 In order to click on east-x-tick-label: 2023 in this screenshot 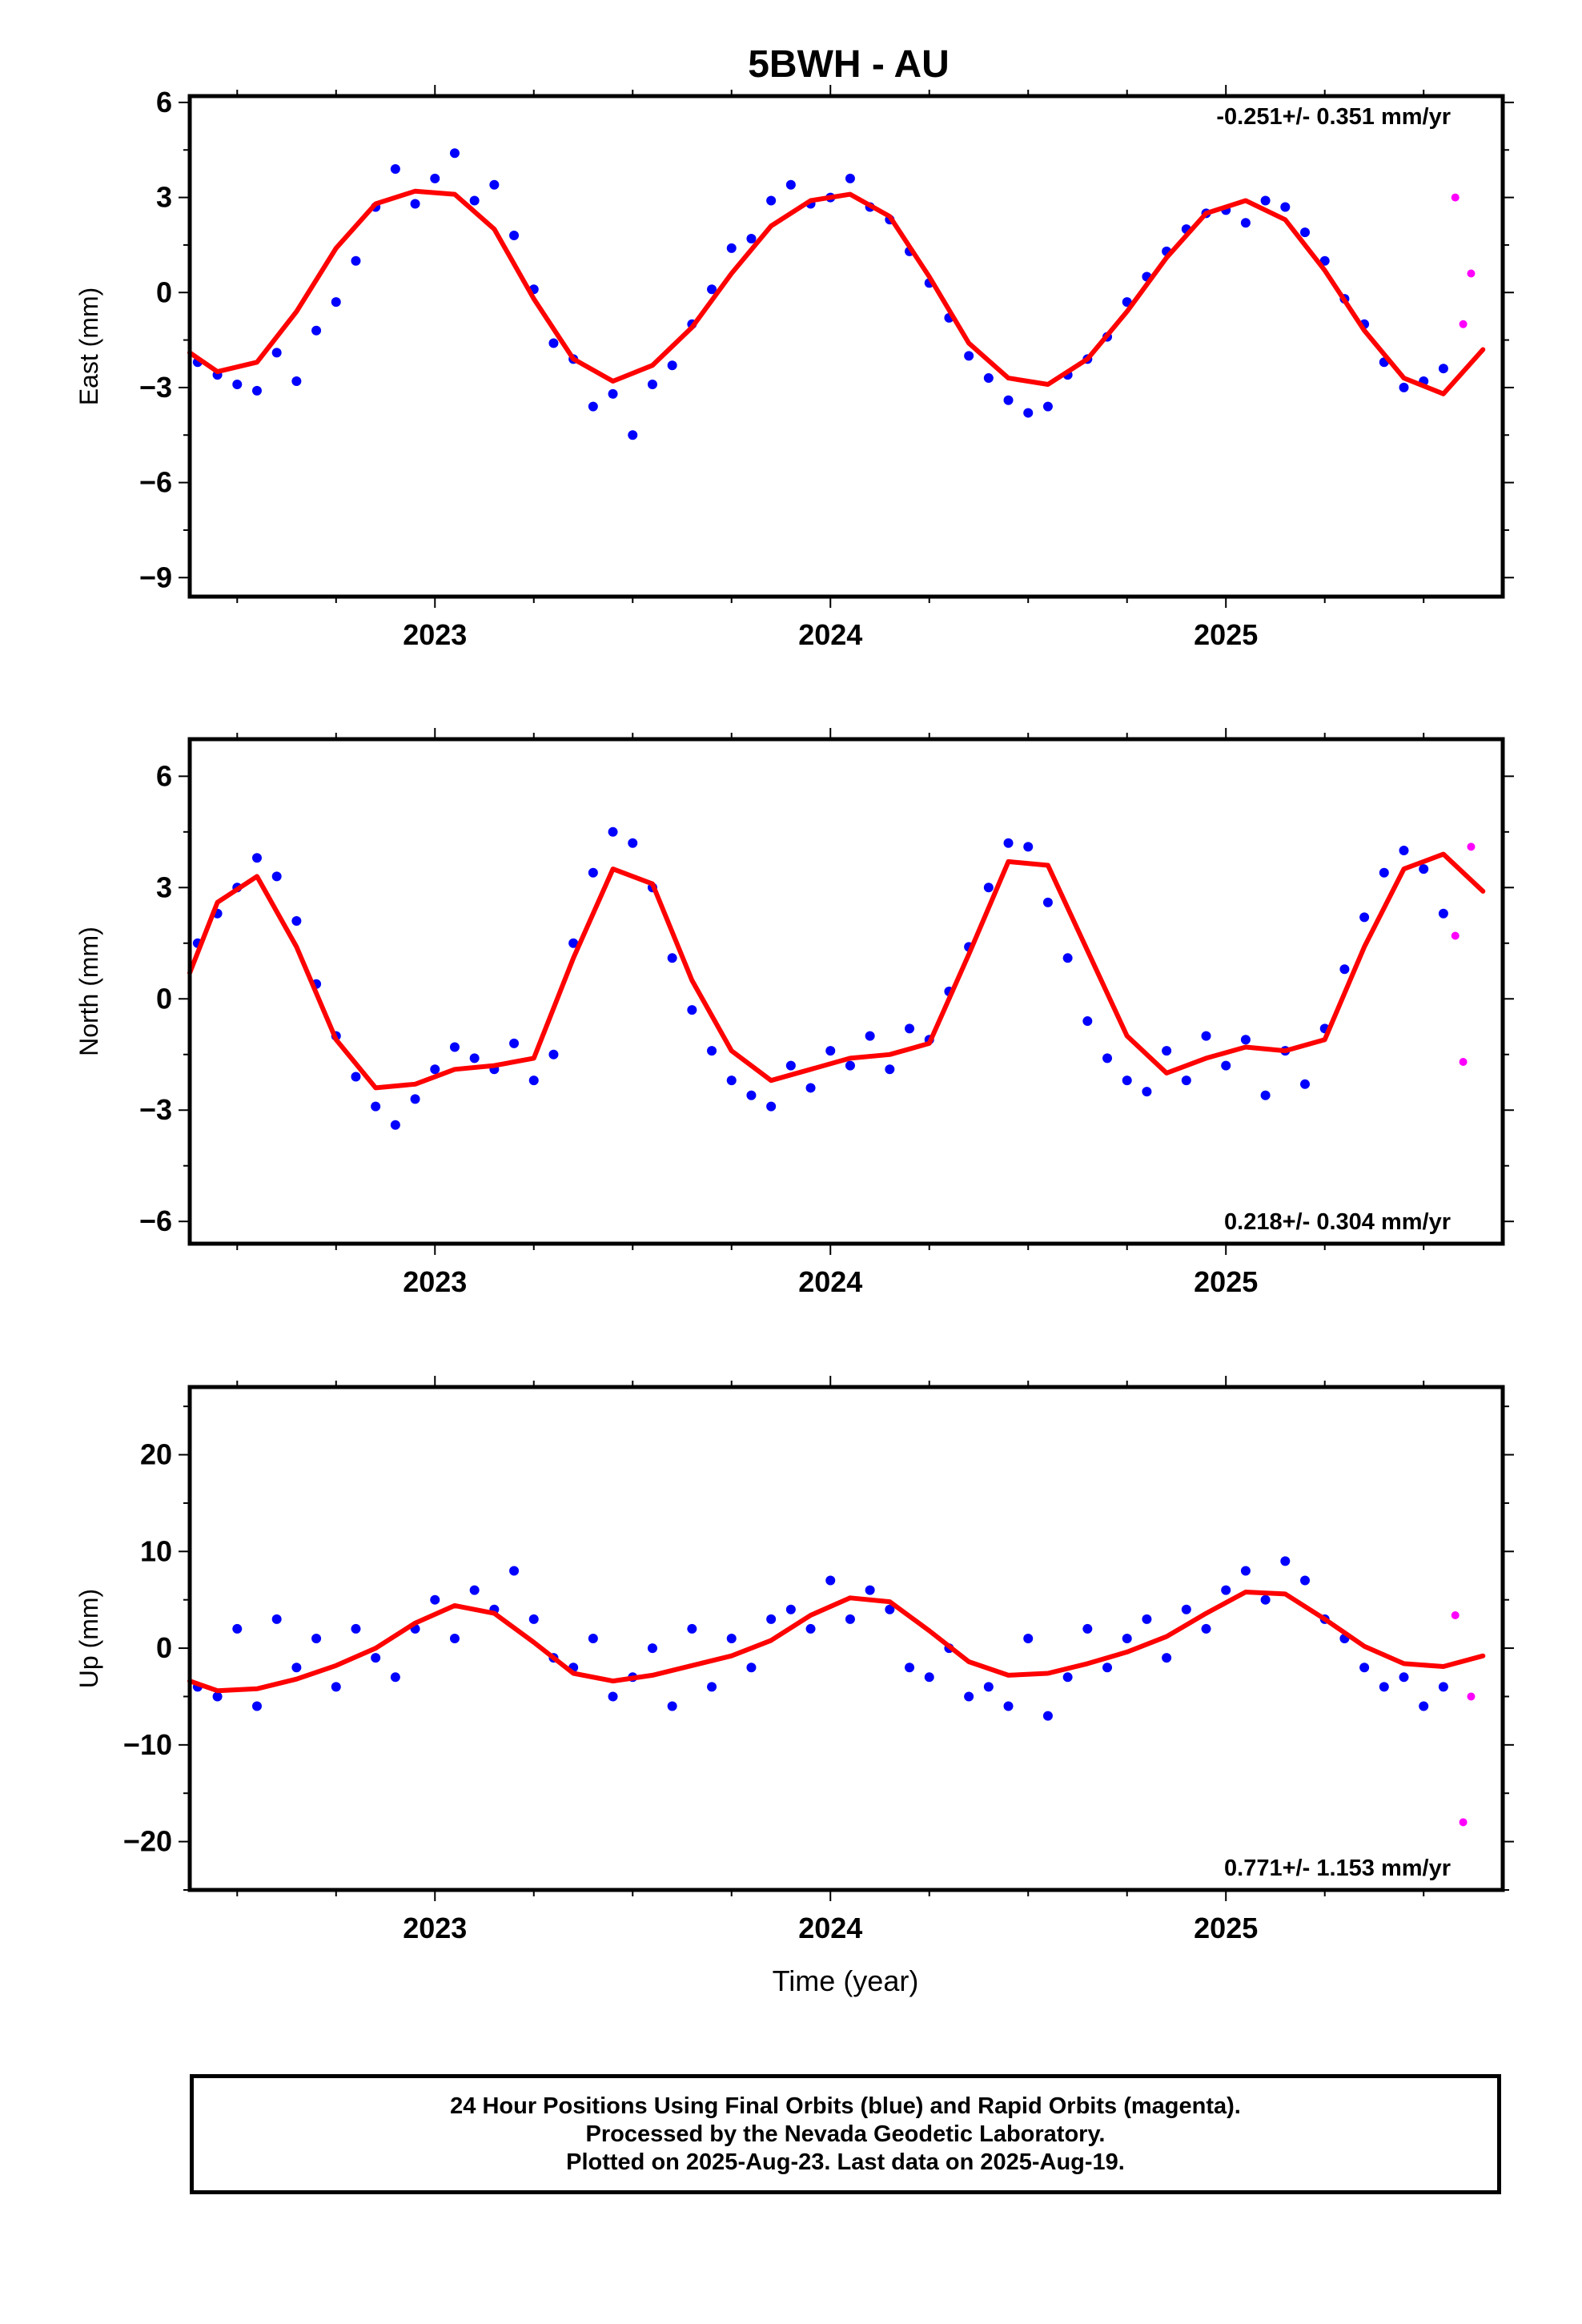, I will do `click(435, 634)`.